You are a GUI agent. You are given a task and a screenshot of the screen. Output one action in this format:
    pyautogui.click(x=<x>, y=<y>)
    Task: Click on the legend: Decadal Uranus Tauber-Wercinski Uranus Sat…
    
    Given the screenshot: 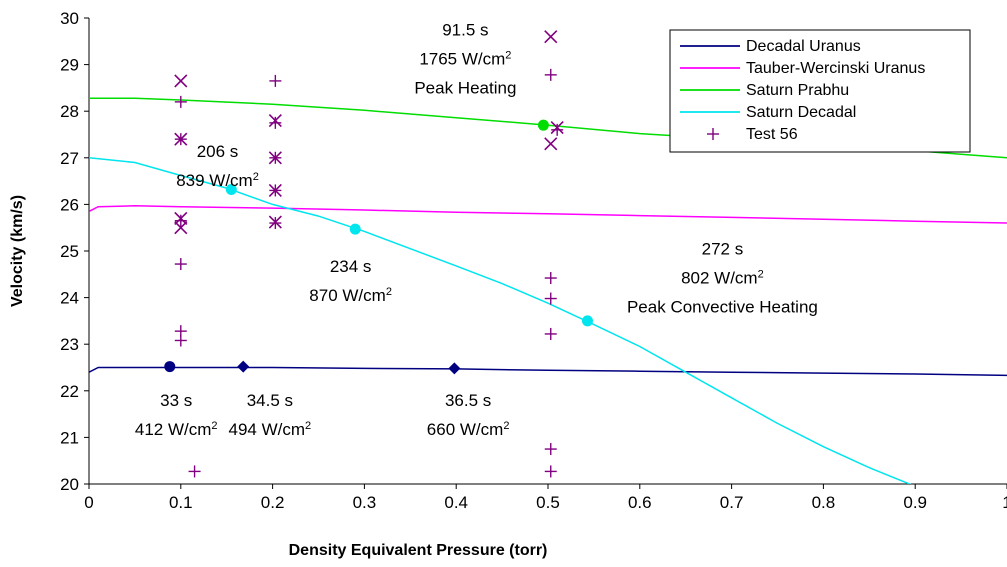 What is the action you would take?
    pyautogui.click(x=820, y=91)
    